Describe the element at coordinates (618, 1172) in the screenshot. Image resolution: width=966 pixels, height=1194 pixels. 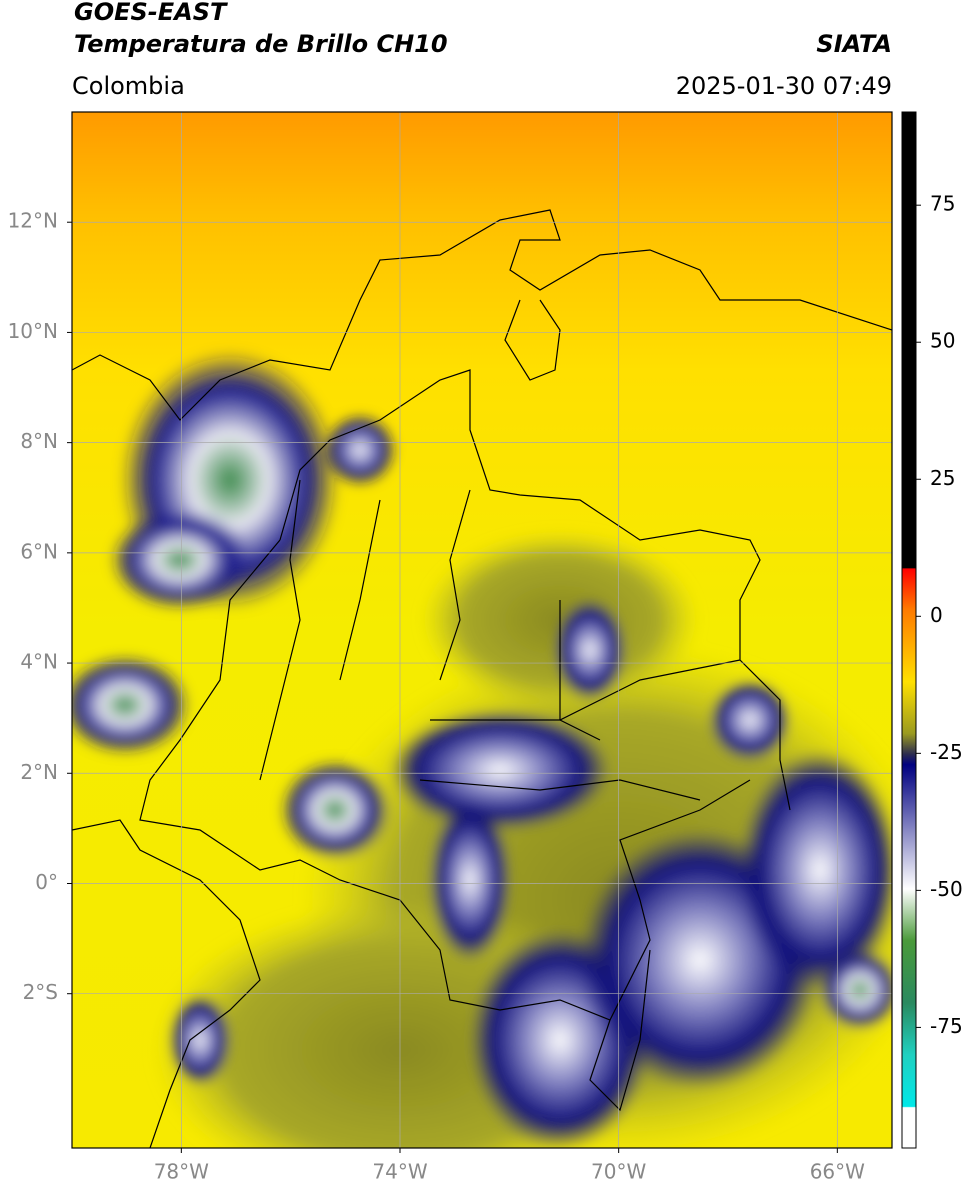
I see `lon-tick-label: 70°W` at that location.